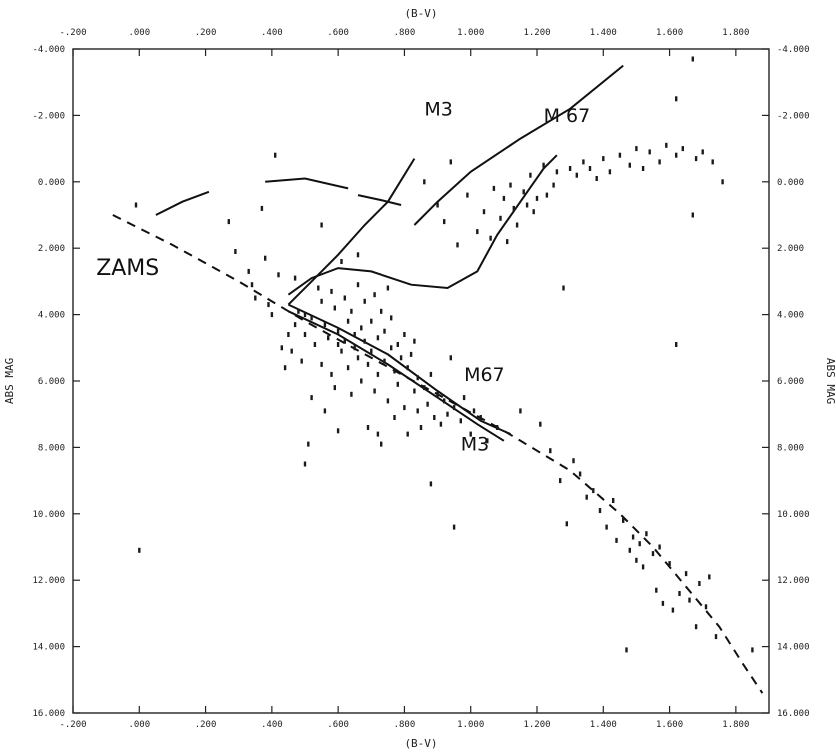  I want to click on y-tick-label-left: 6.000, so click(51, 382).